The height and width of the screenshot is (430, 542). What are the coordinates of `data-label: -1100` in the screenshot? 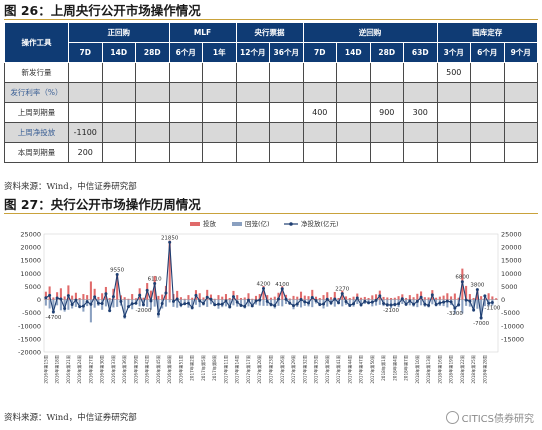 It's located at (492, 308).